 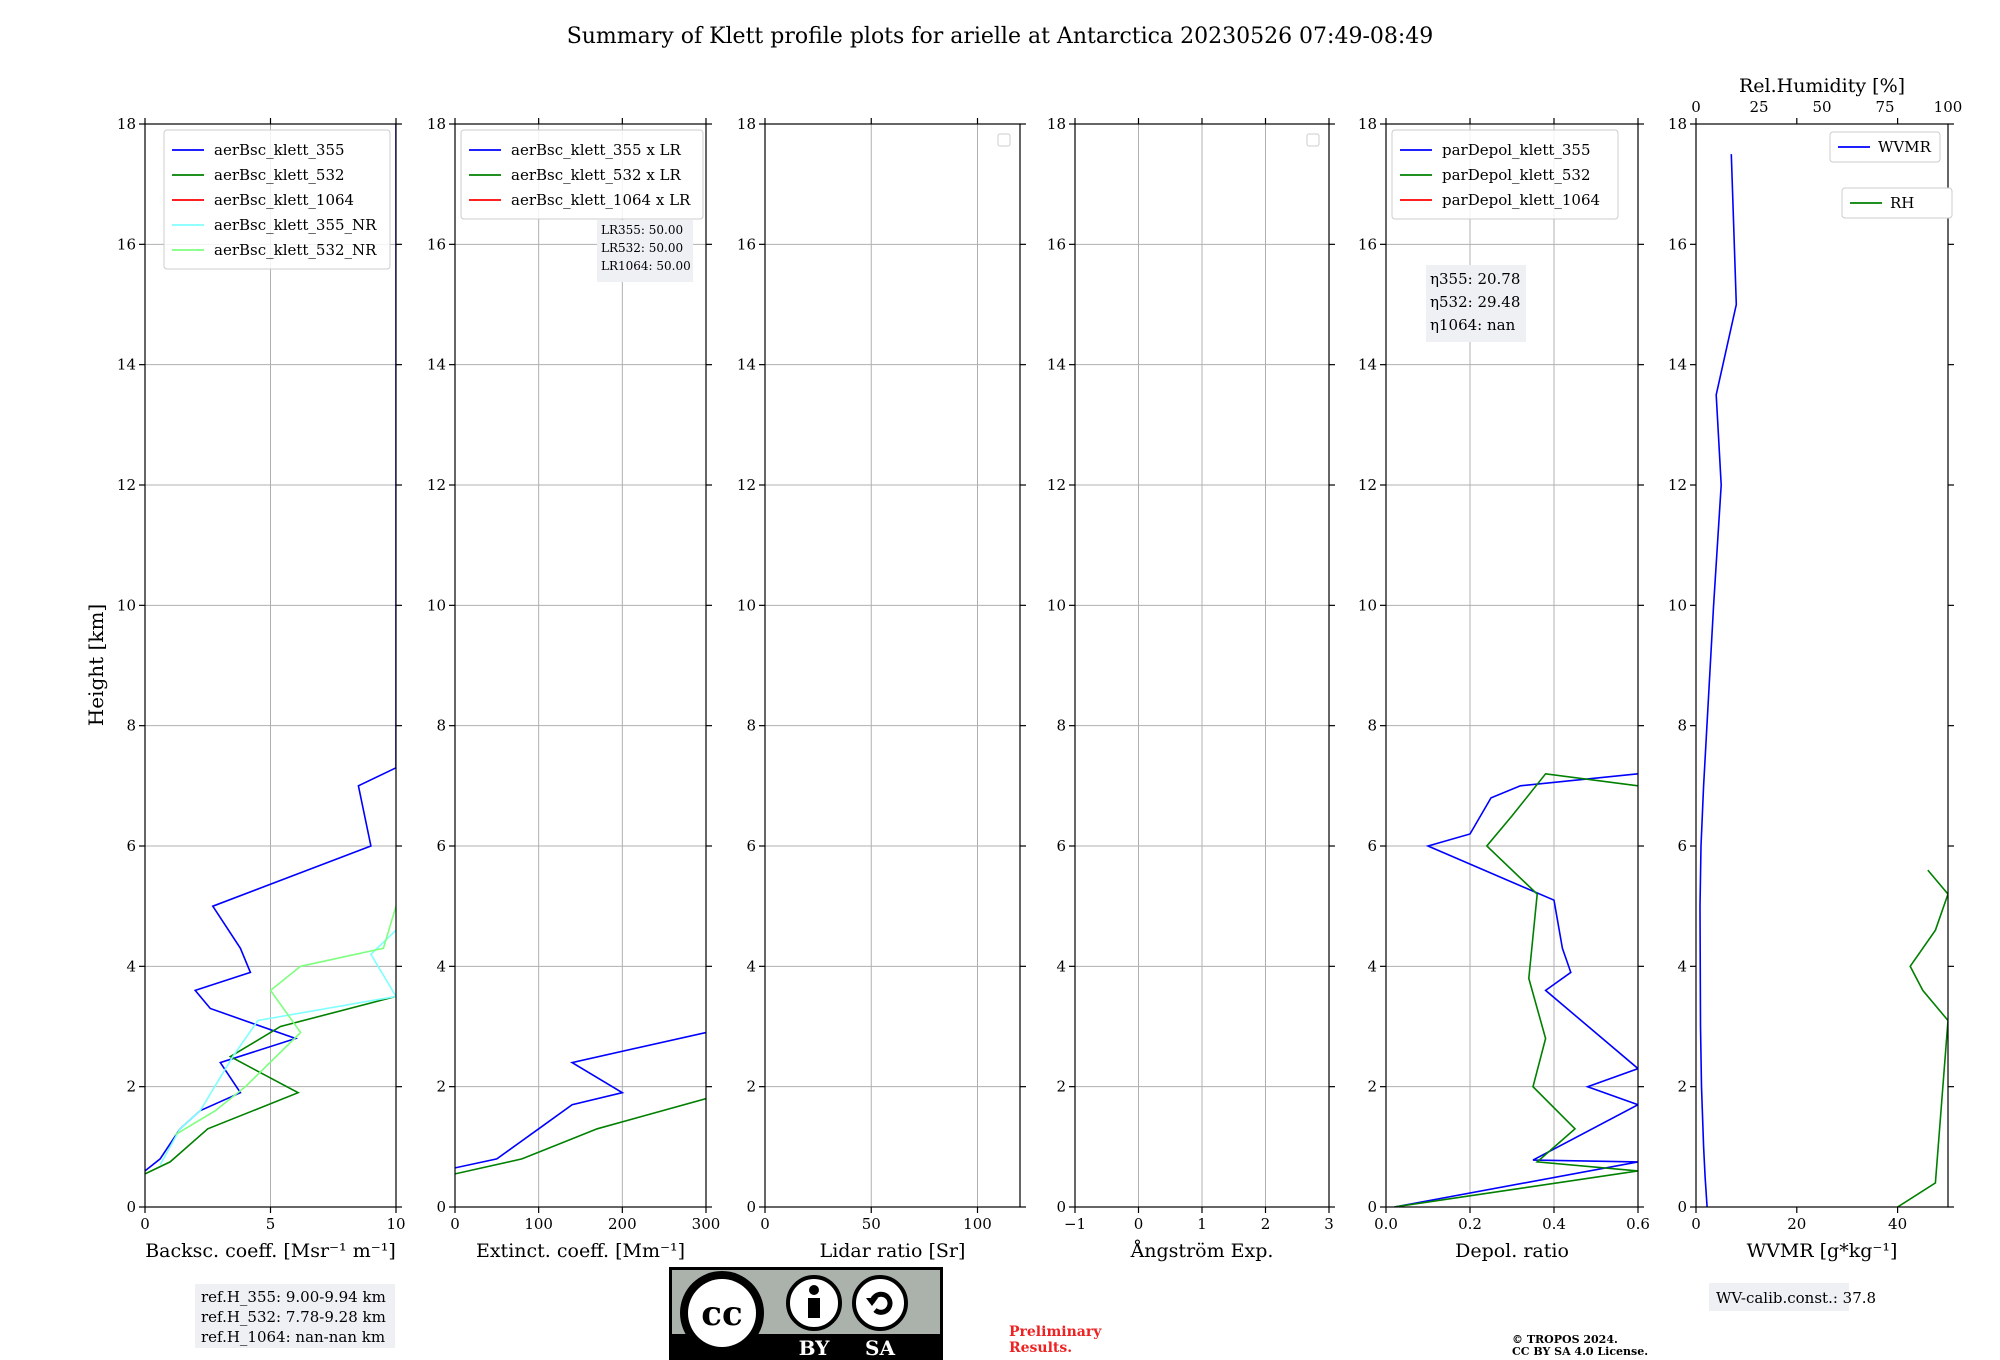 What do you see at coordinates (1884, 107) in the screenshot?
I see `x2-tick-label: 75` at bounding box center [1884, 107].